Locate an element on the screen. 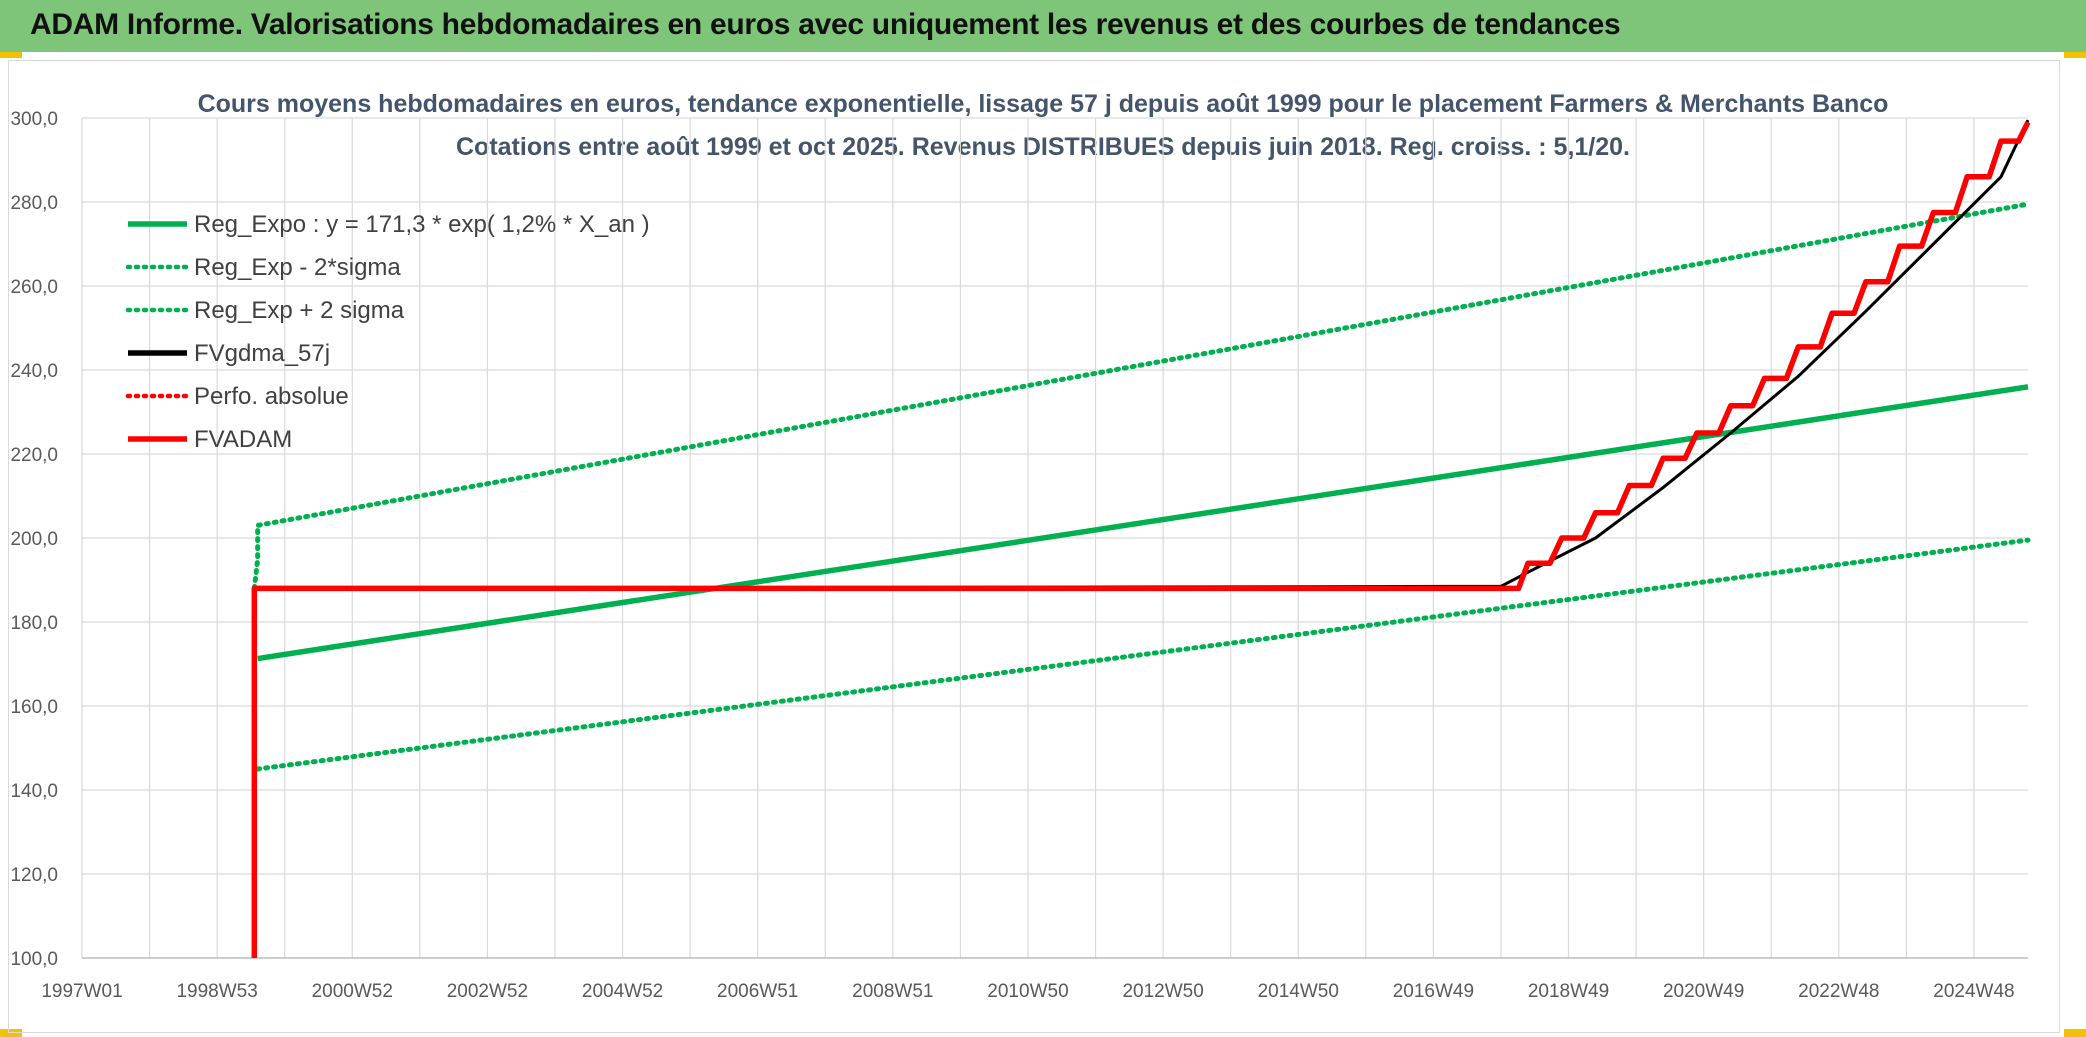 Image resolution: width=2086 pixels, height=1037 pixels. y-tick-label: 300,0 is located at coordinates (34, 119).